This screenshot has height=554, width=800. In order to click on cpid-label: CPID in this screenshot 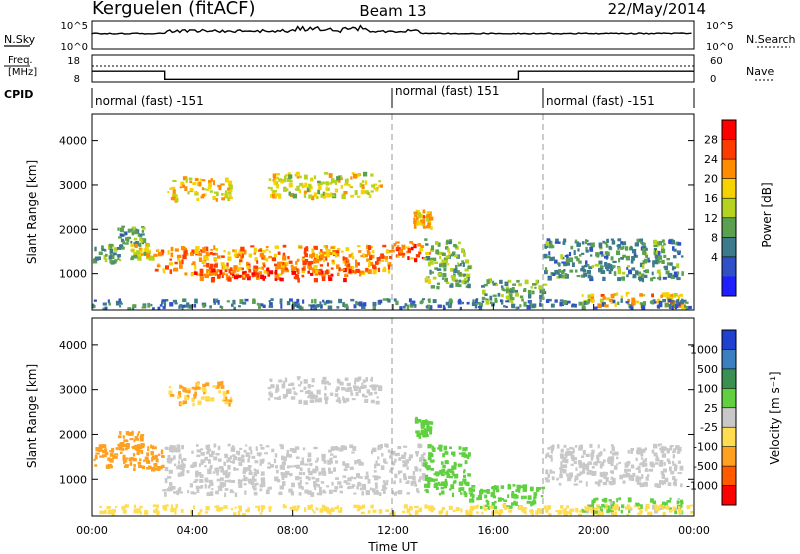, I will do `click(18, 94)`.